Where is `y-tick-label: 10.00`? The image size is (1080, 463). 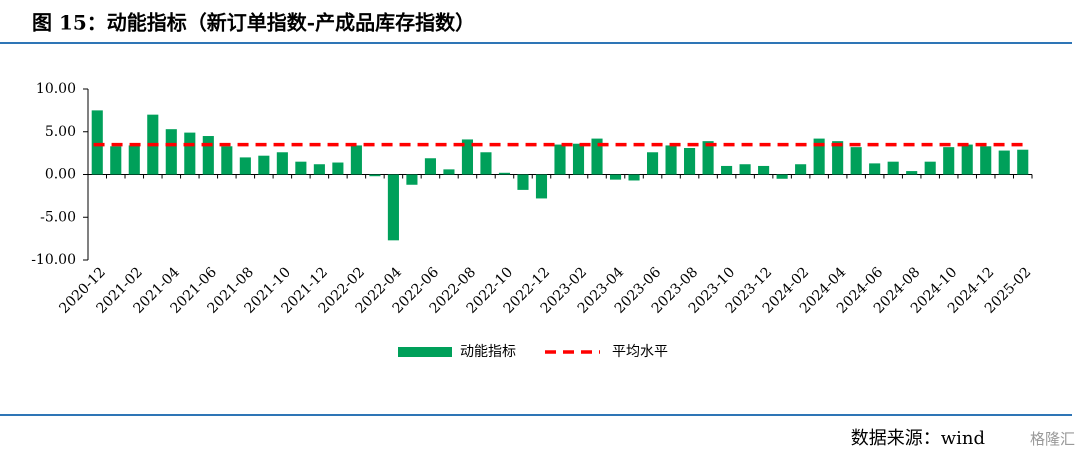
y-tick-label: 10.00 is located at coordinates (56, 89).